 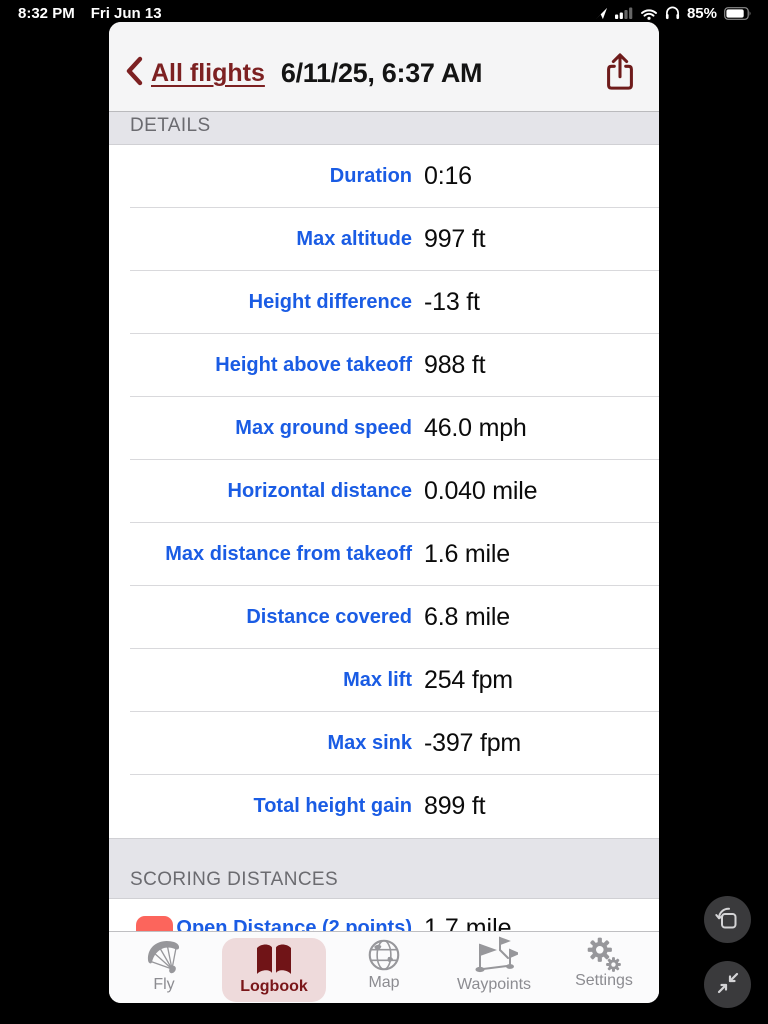 I want to click on paraglider-icon, so click(x=164, y=956).